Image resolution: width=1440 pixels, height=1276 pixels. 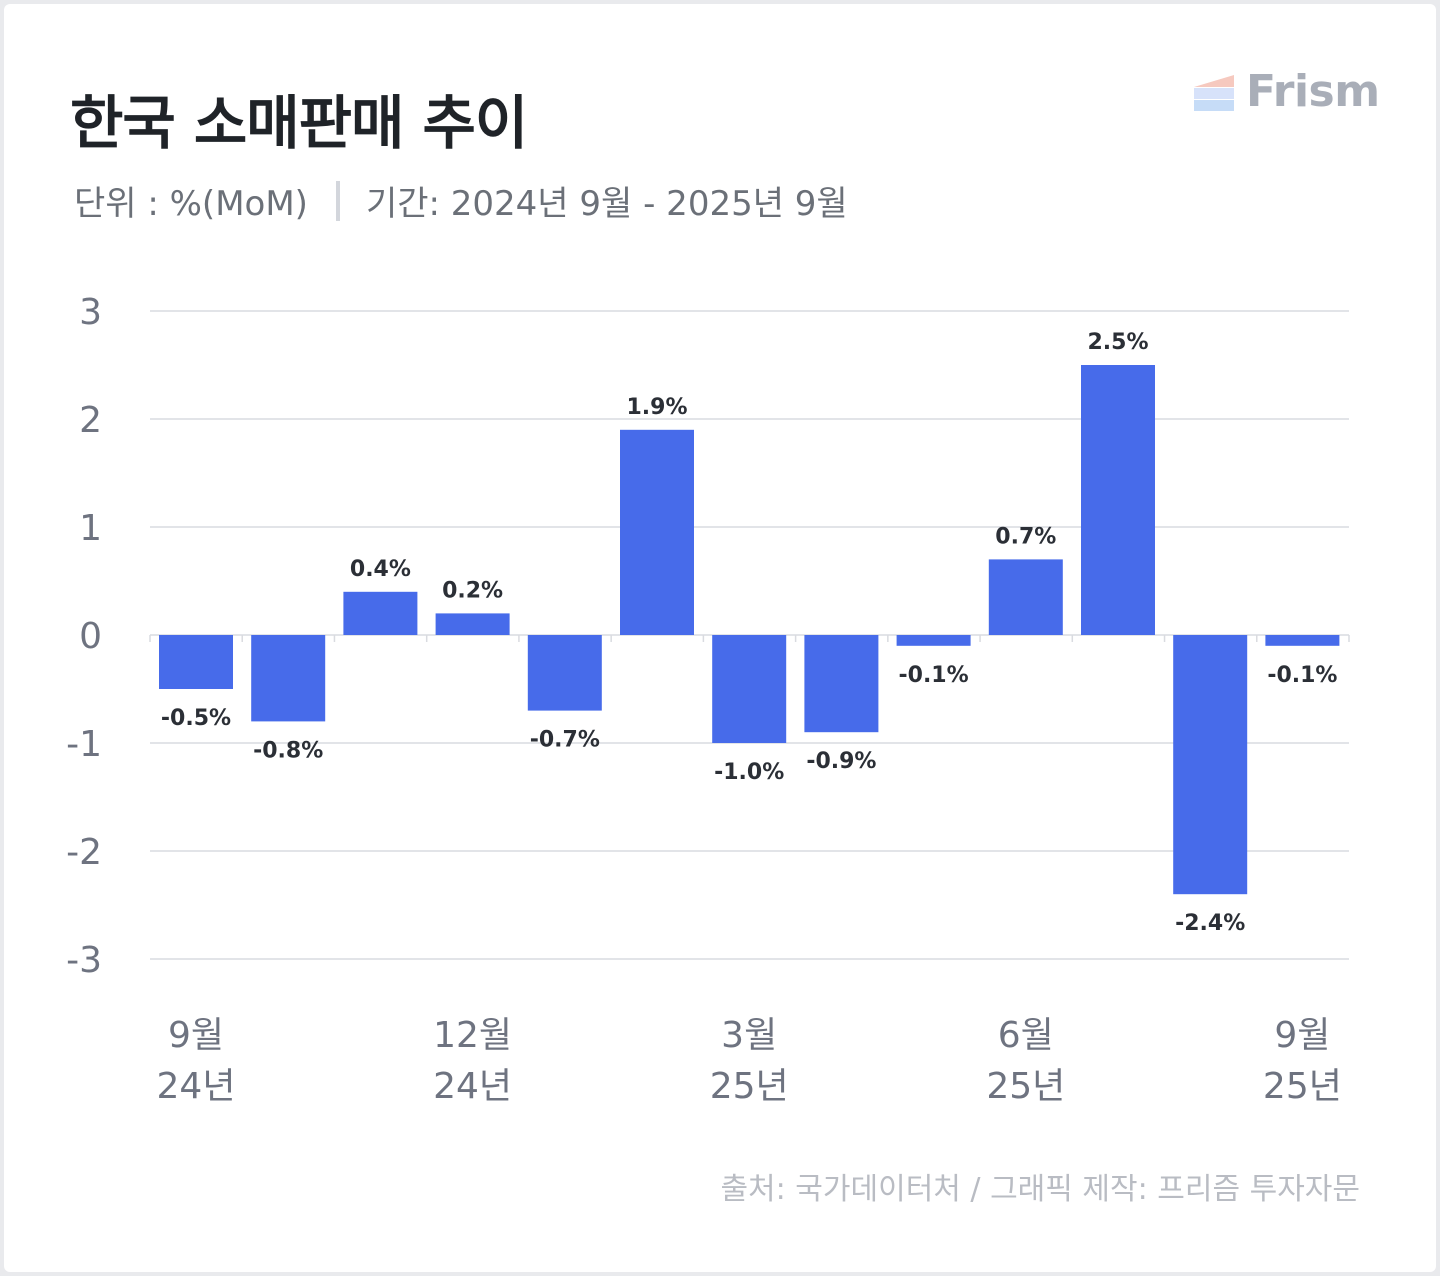 What do you see at coordinates (565, 740) in the screenshot?
I see `data-label: -0.7%` at bounding box center [565, 740].